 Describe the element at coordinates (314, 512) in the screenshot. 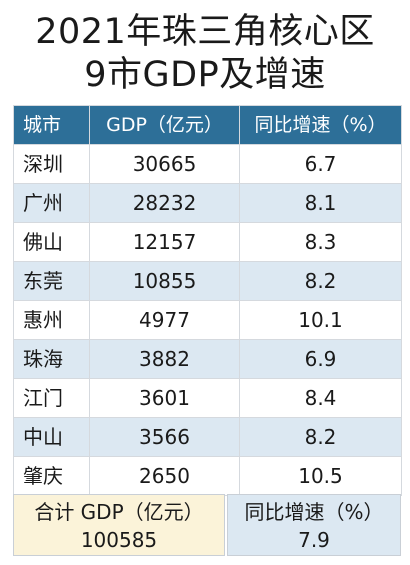

I see `total-growth-label: 同比增速（%）` at that location.